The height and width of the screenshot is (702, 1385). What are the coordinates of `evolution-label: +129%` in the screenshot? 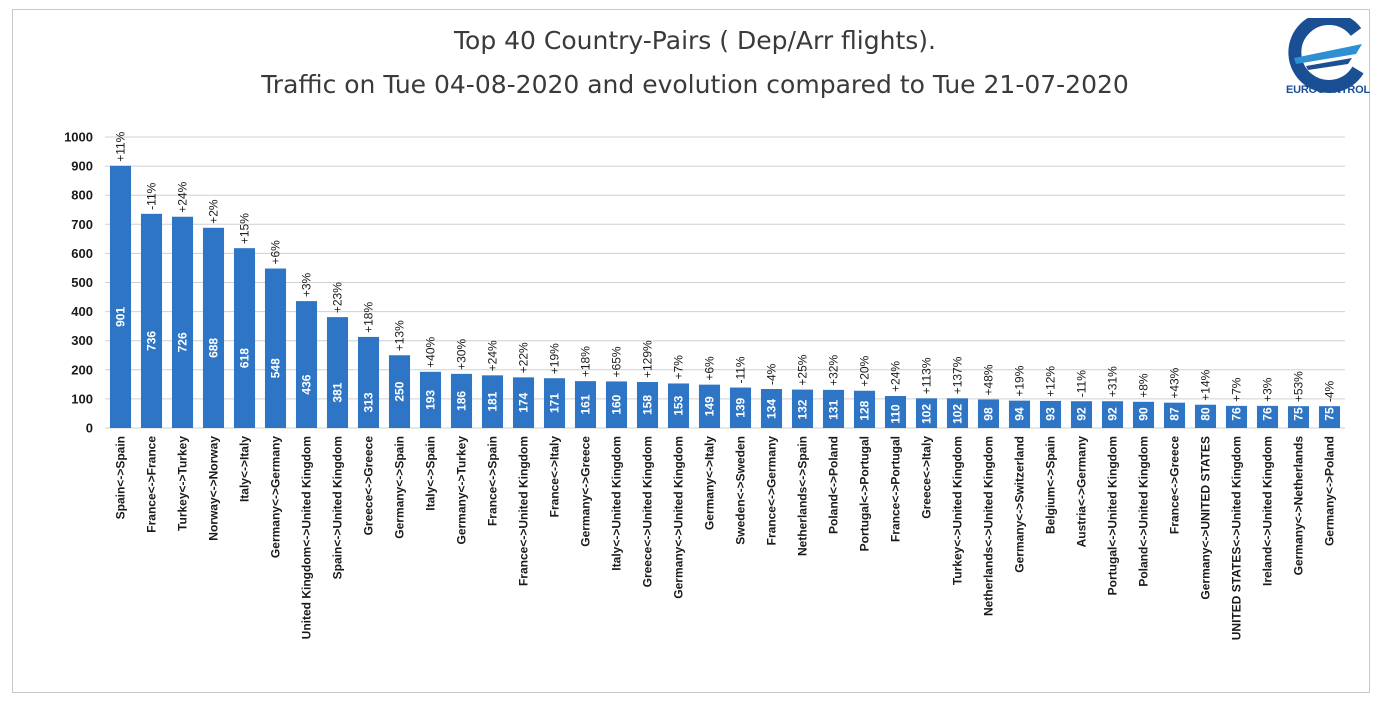 It's located at (648, 359).